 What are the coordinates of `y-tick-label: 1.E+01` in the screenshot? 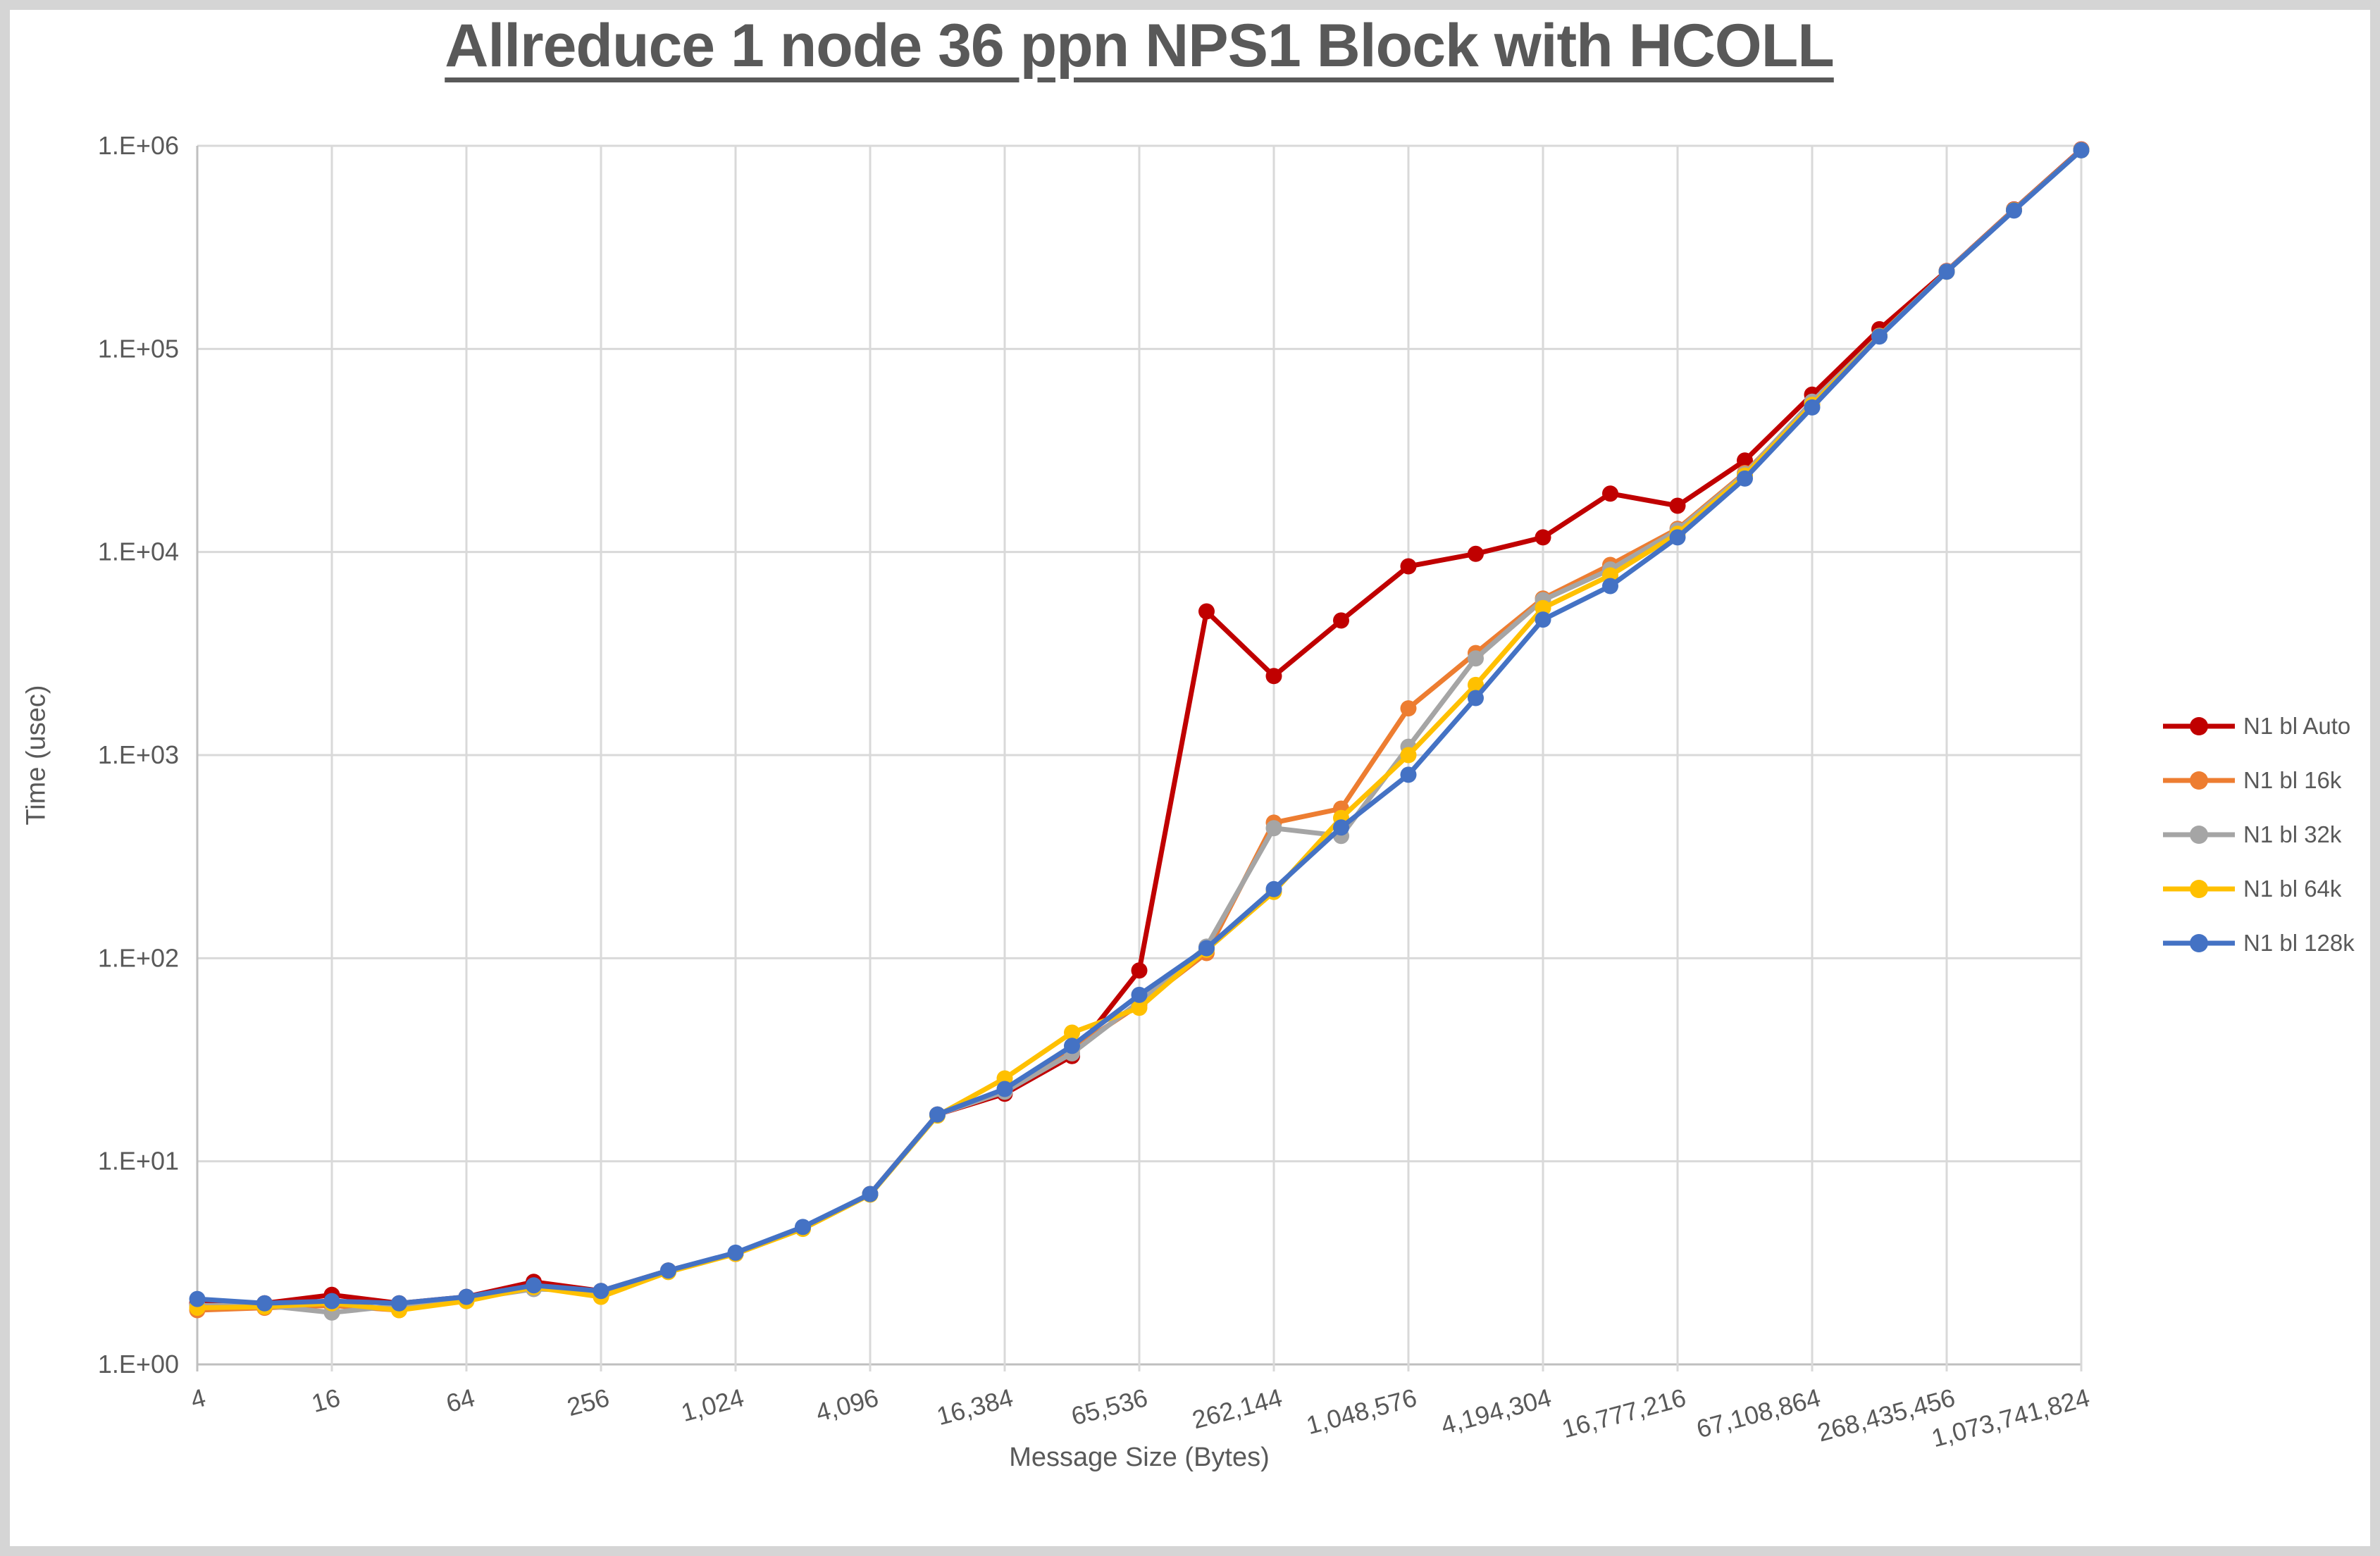 It's located at (138, 1161).